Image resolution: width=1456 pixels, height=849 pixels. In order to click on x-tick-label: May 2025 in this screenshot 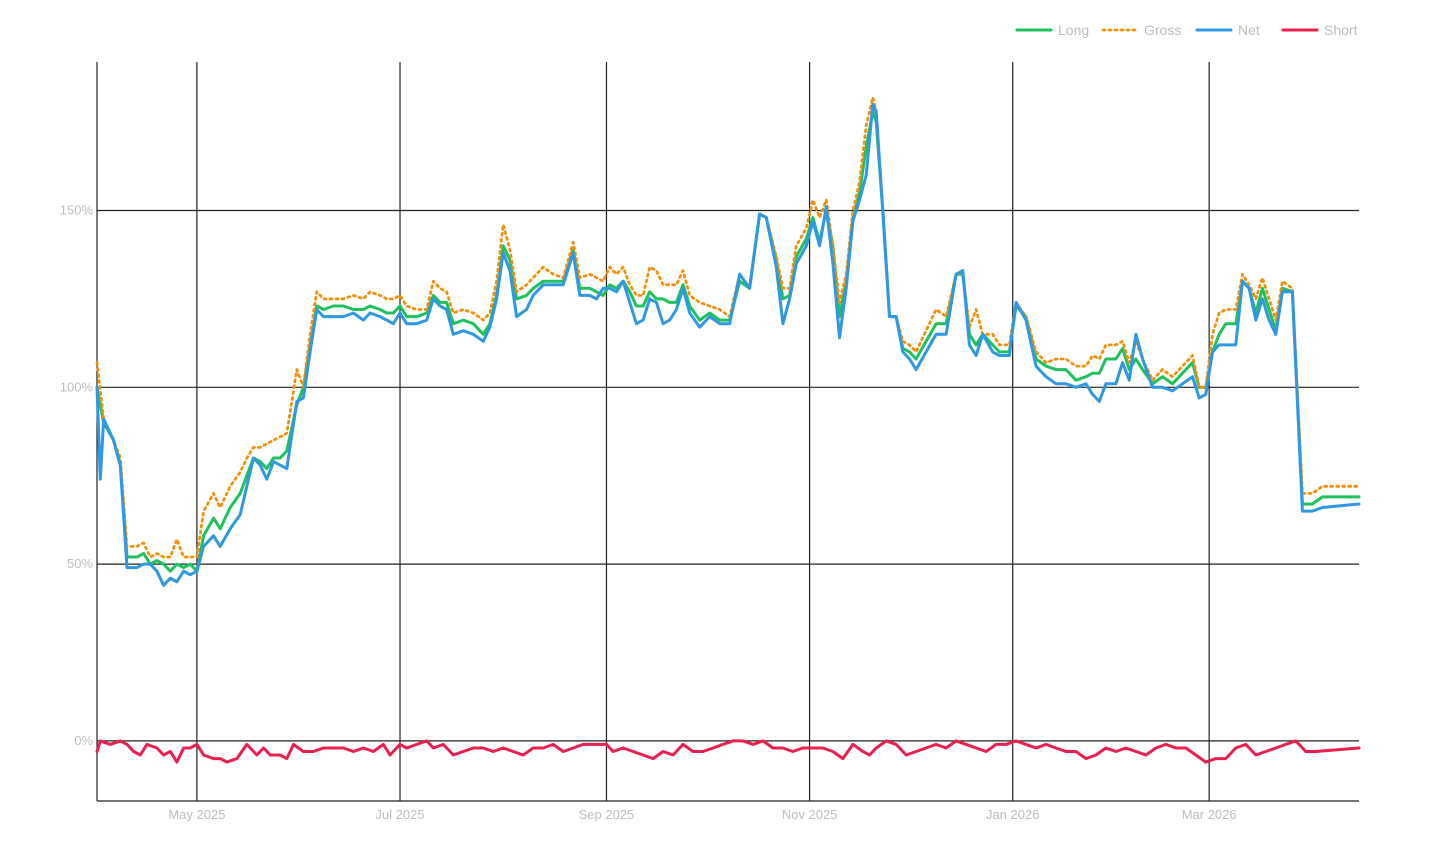, I will do `click(196, 814)`.